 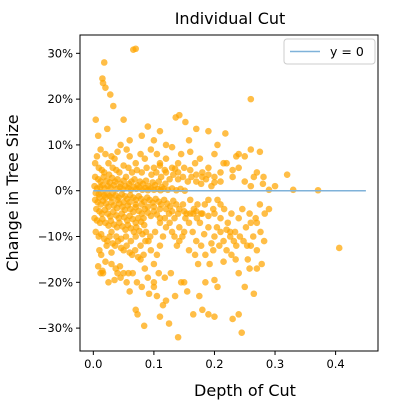 I want to click on y-tick-label: −10%, so click(x=55, y=237).